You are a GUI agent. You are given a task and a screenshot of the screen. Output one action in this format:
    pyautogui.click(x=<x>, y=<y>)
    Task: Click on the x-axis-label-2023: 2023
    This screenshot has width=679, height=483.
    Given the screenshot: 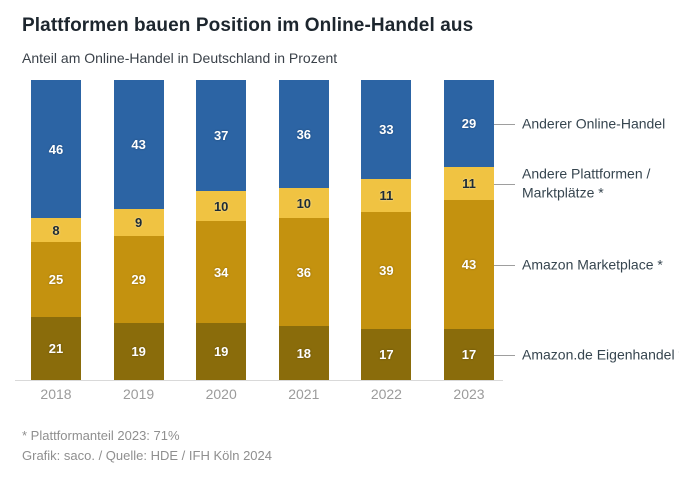 What is the action you would take?
    pyautogui.click(x=469, y=394)
    